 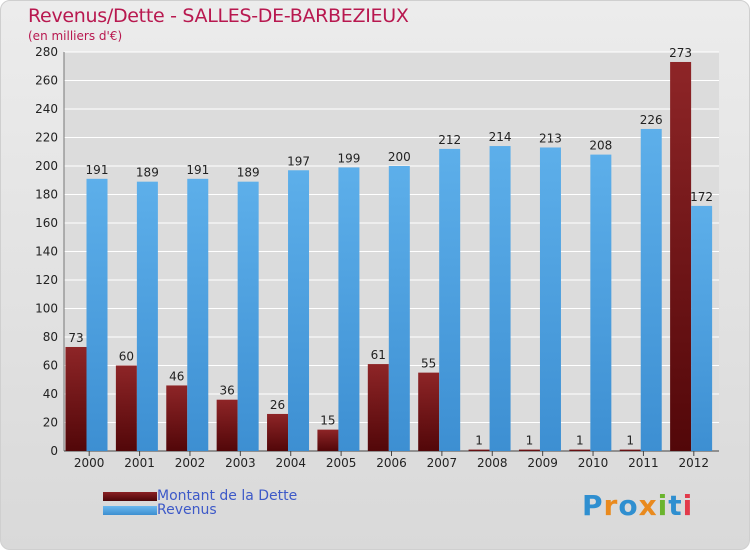 I want to click on x-tick-label: 2001, so click(x=139, y=463).